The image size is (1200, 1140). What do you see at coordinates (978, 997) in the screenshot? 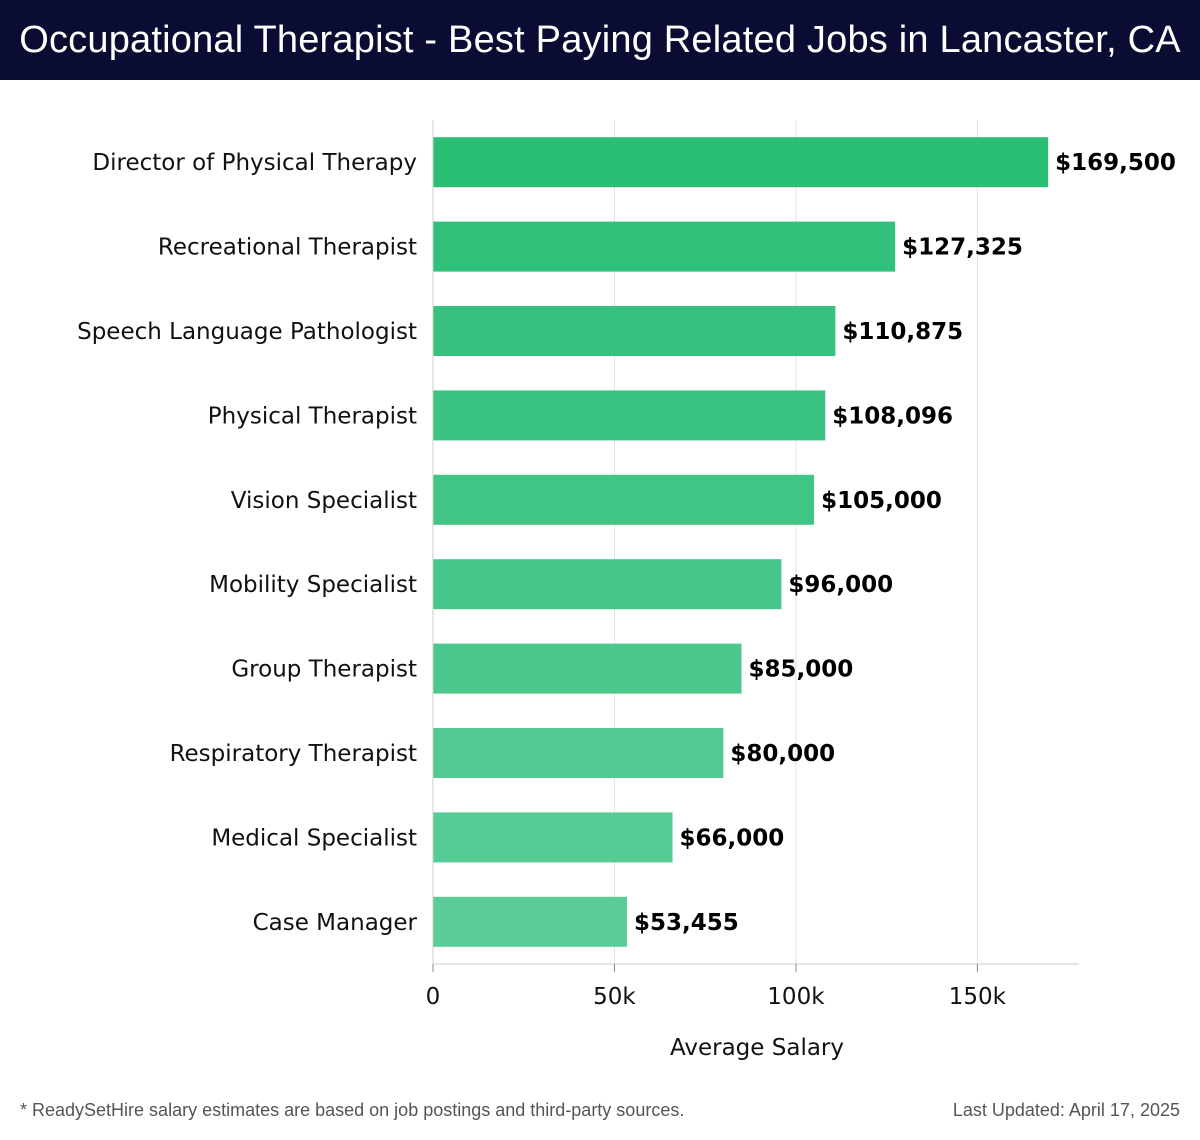
I see `x-tick-label: 150k` at bounding box center [978, 997].